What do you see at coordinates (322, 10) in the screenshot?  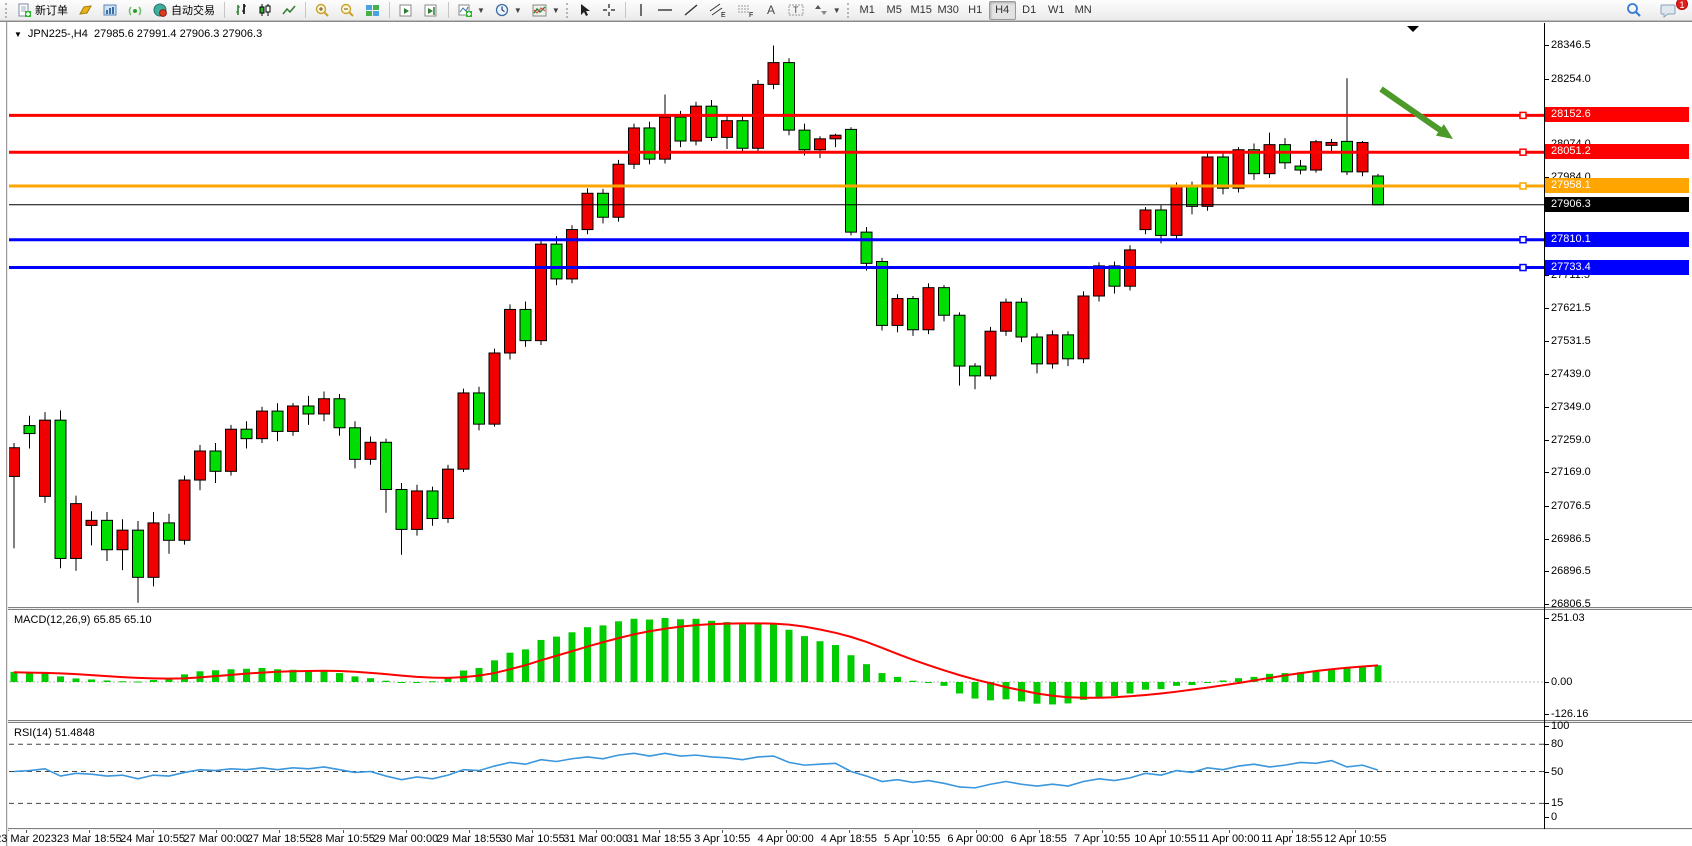 I see `zoom-in-button` at bounding box center [322, 10].